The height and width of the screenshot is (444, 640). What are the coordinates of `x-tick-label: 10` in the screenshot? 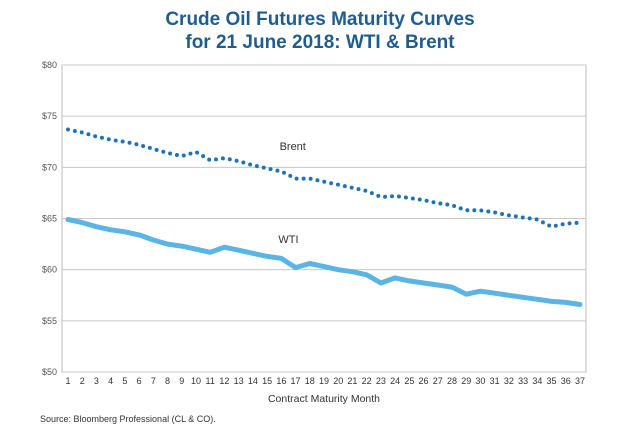 It's located at (196, 381).